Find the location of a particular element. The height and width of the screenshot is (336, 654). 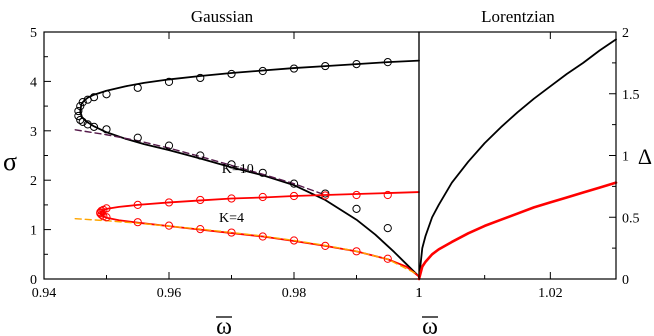

lorentzian-y-tick-label: 0 is located at coordinates (625, 280).